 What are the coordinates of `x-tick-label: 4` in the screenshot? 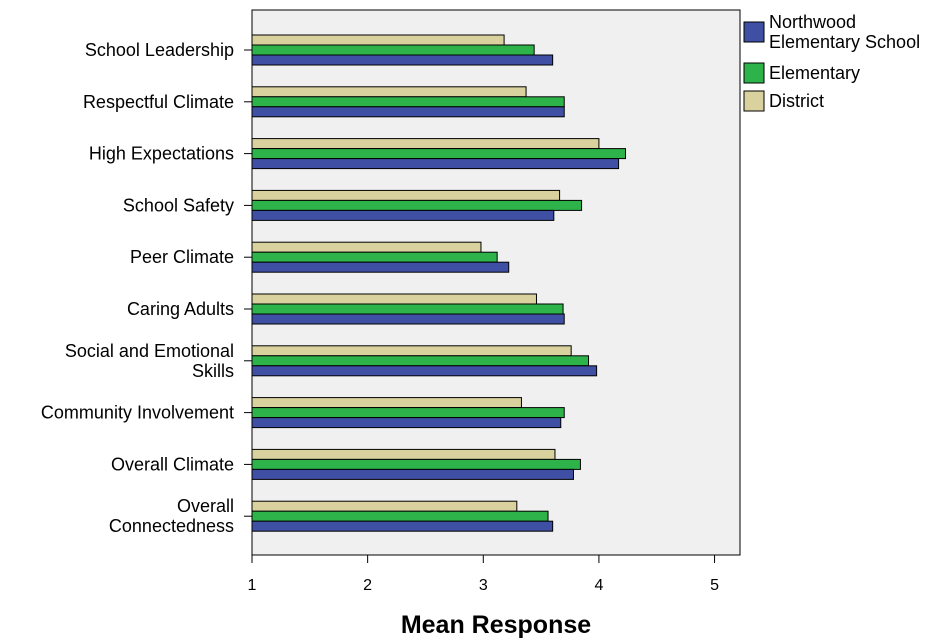 It's located at (598, 585).